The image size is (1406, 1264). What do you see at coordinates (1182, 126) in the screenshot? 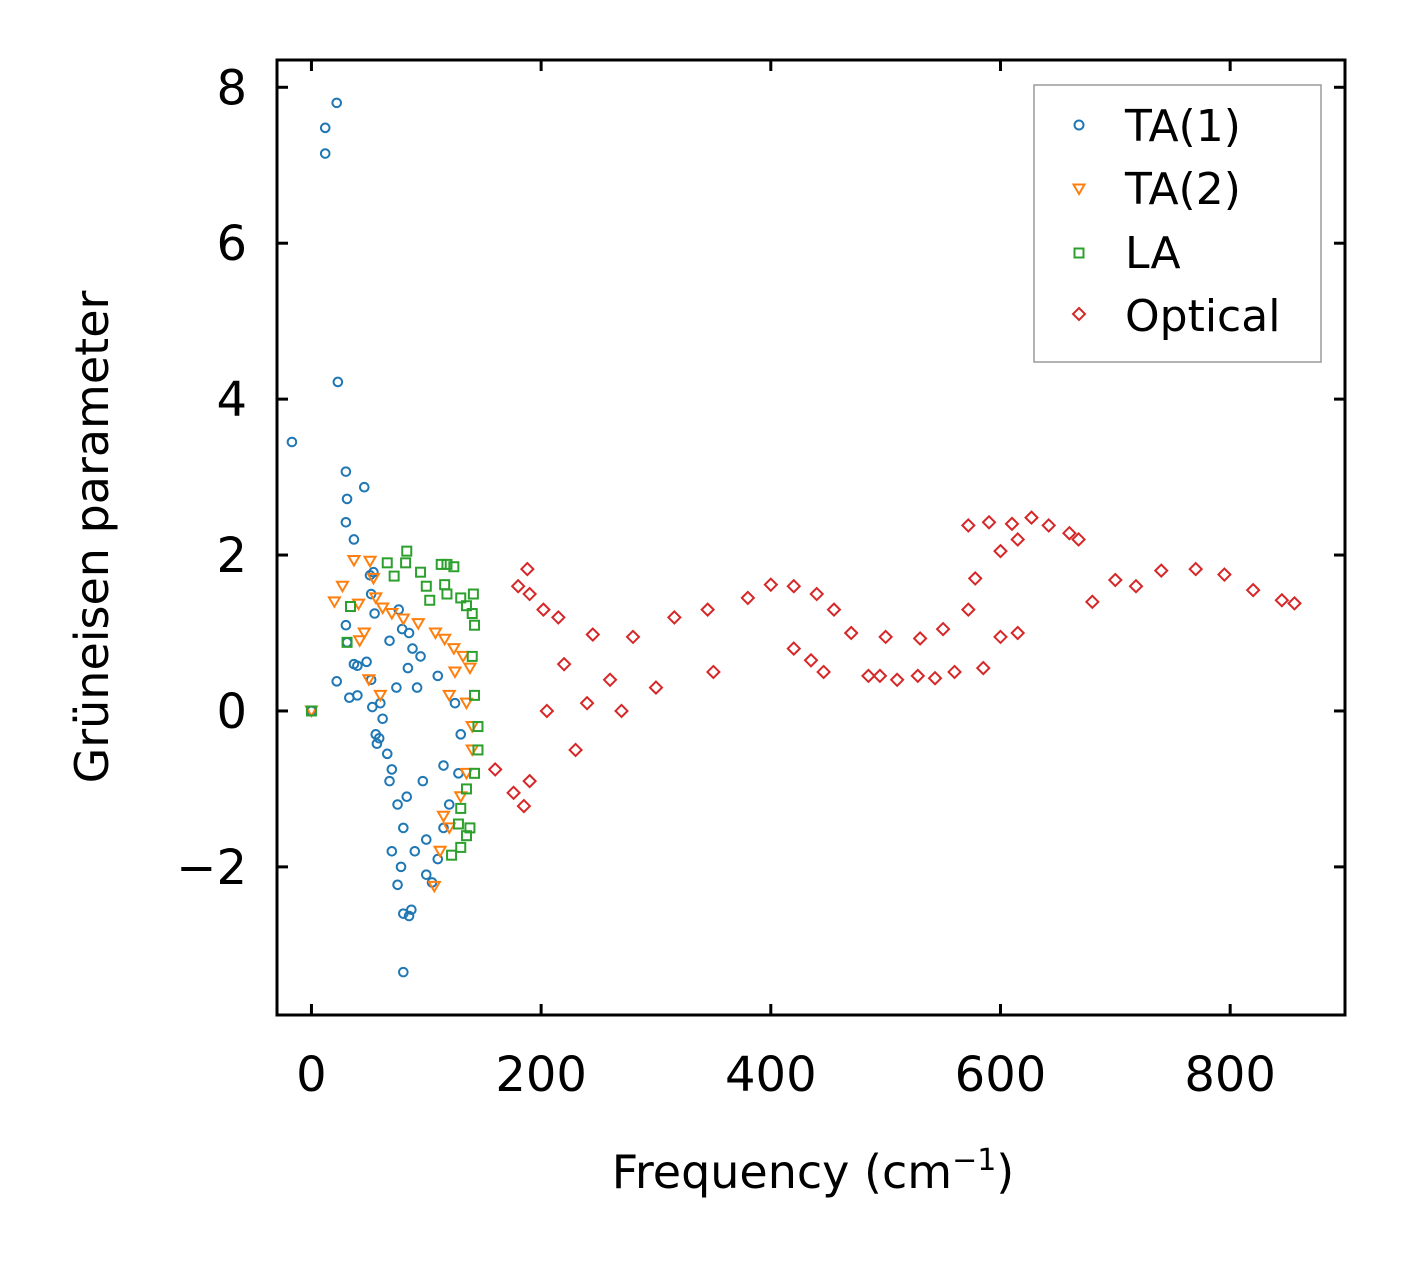
I see `legend-label-ta1: TA(1)` at bounding box center [1182, 126].